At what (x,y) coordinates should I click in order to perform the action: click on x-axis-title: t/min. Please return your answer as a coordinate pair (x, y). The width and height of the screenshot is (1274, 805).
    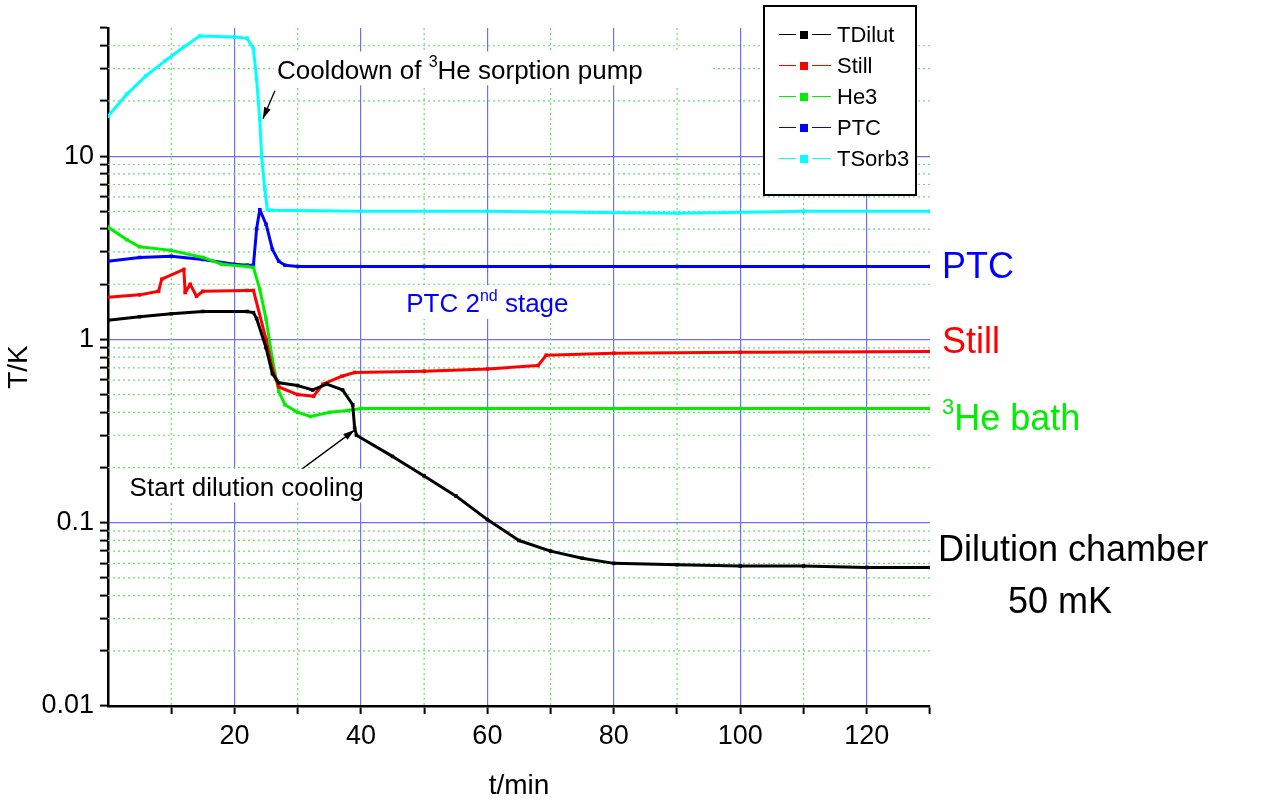
    Looking at the image, I should click on (519, 784).